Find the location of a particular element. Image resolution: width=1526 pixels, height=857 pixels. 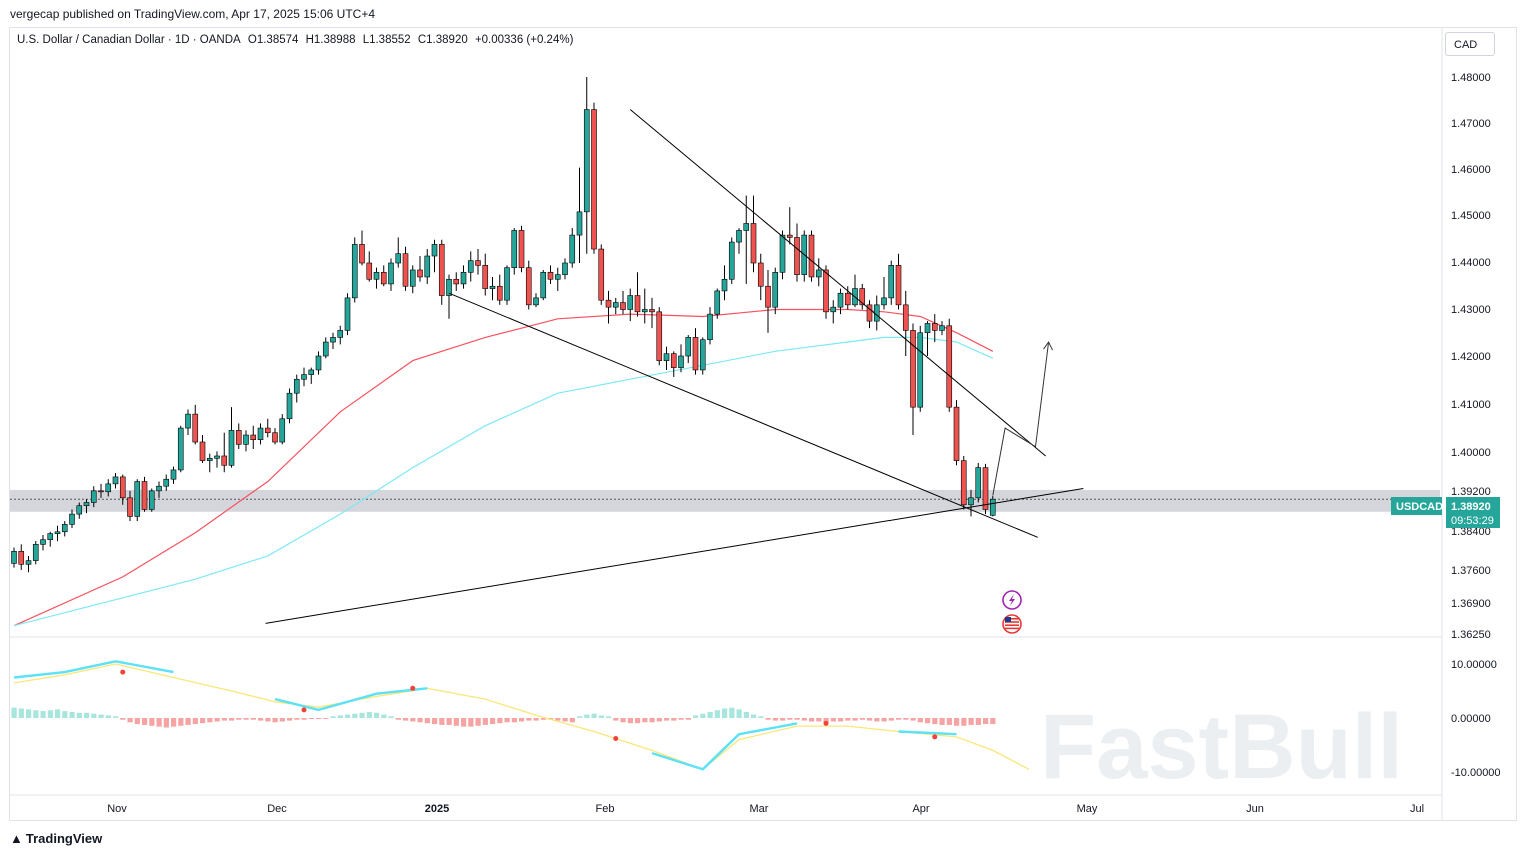

osc-main-line-segment is located at coordinates (927, 733).